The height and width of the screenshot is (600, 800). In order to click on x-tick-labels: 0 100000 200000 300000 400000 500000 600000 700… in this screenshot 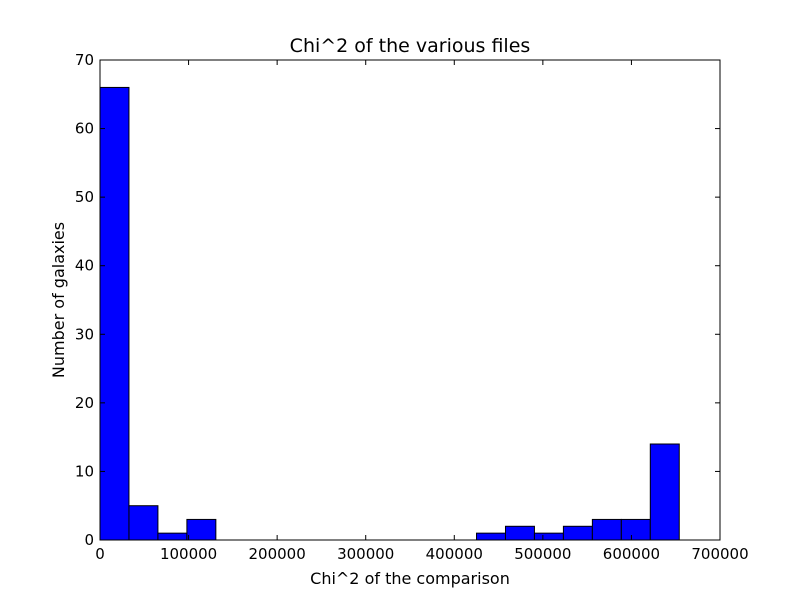, I will do `click(421, 554)`.